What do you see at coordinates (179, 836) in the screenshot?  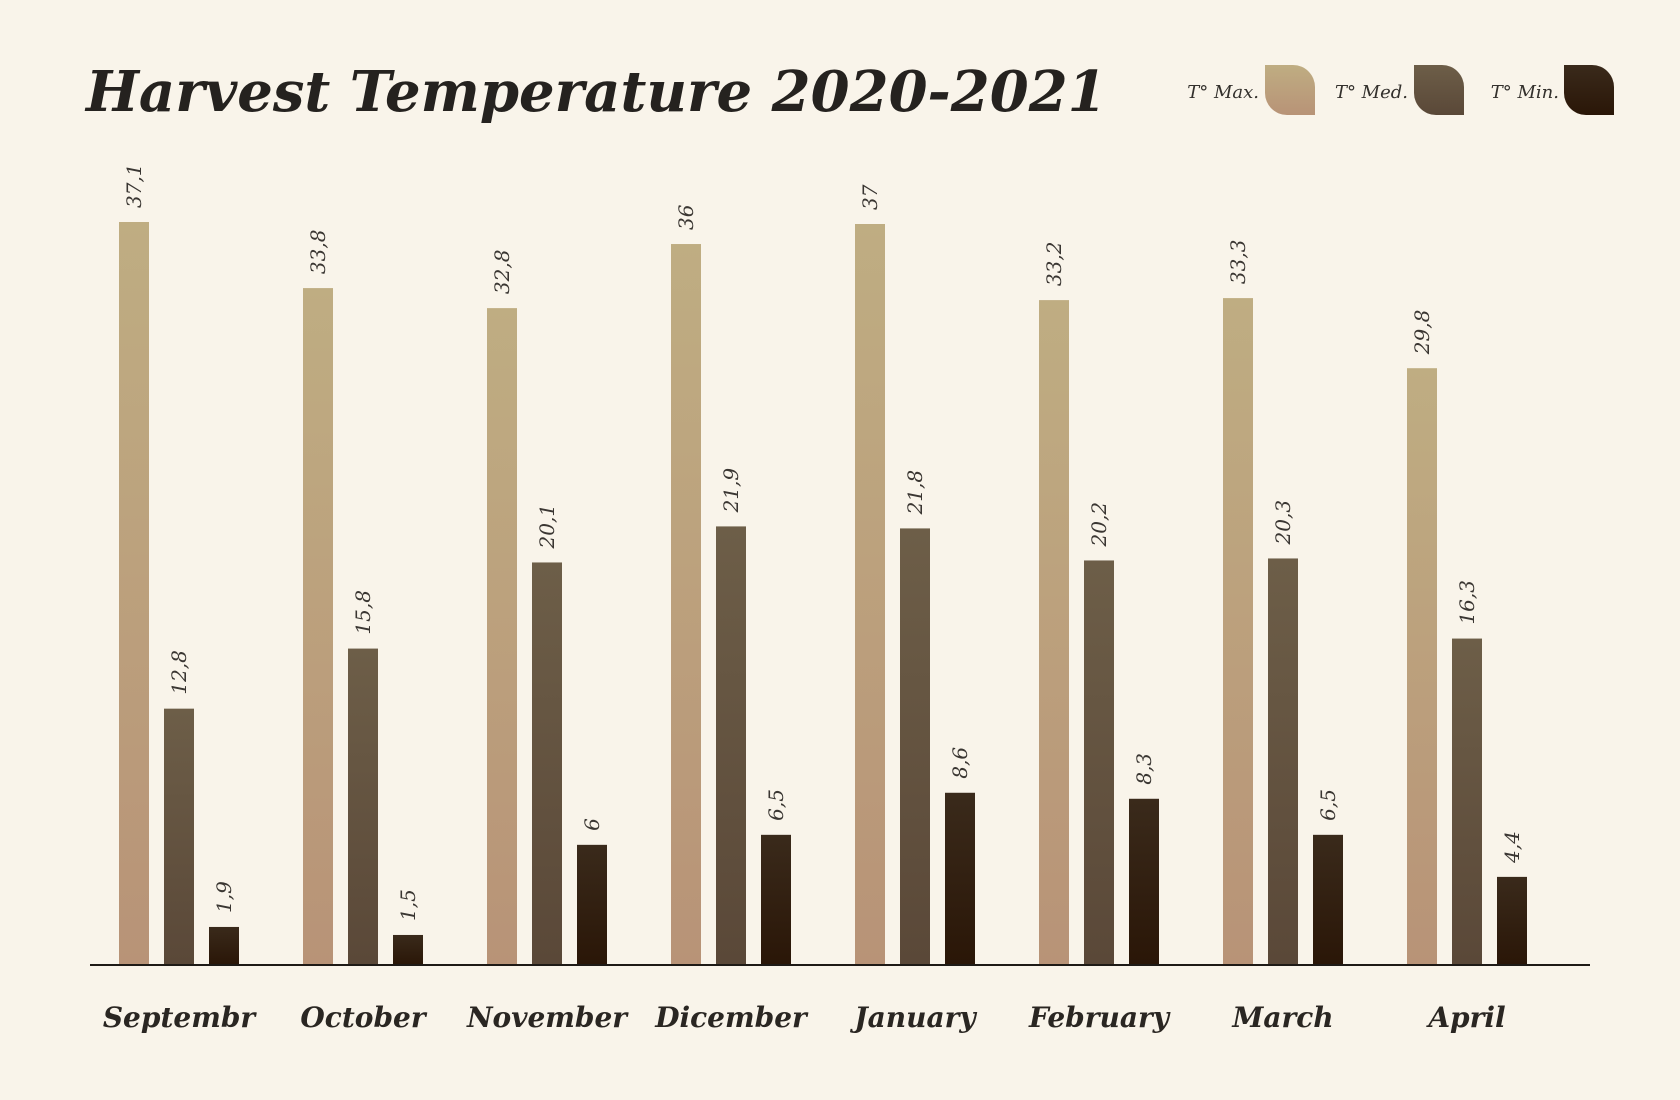 I see `bar-t-med-septembr` at bounding box center [179, 836].